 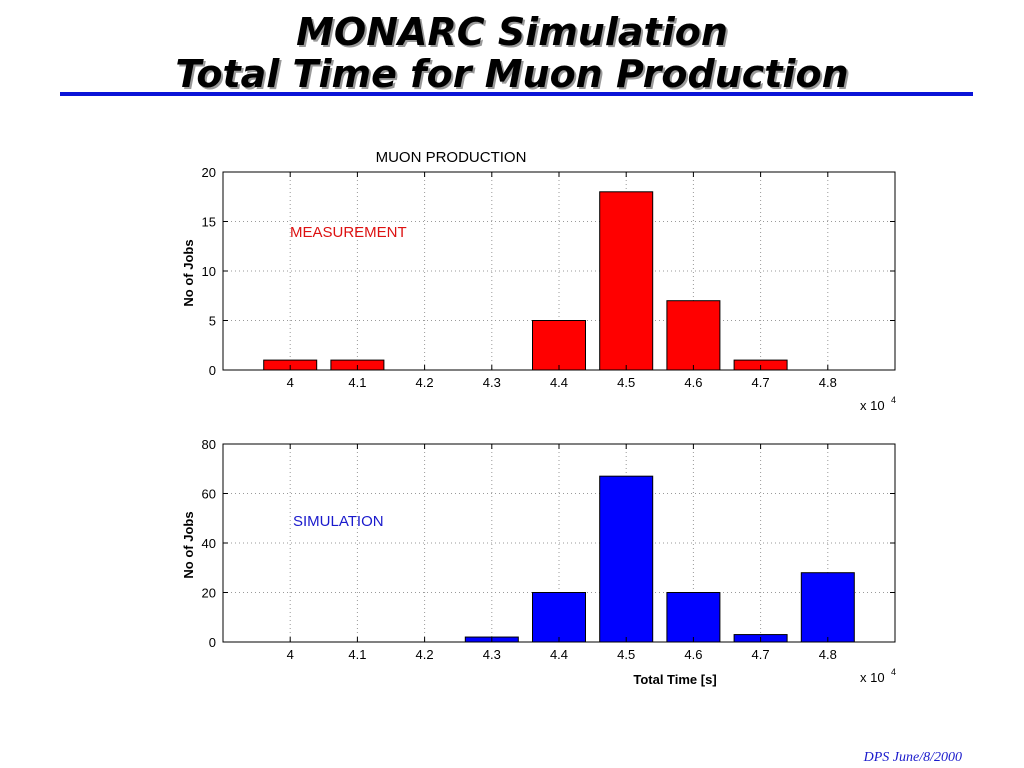 What do you see at coordinates (209, 494) in the screenshot?
I see `y-tick-label: 60` at bounding box center [209, 494].